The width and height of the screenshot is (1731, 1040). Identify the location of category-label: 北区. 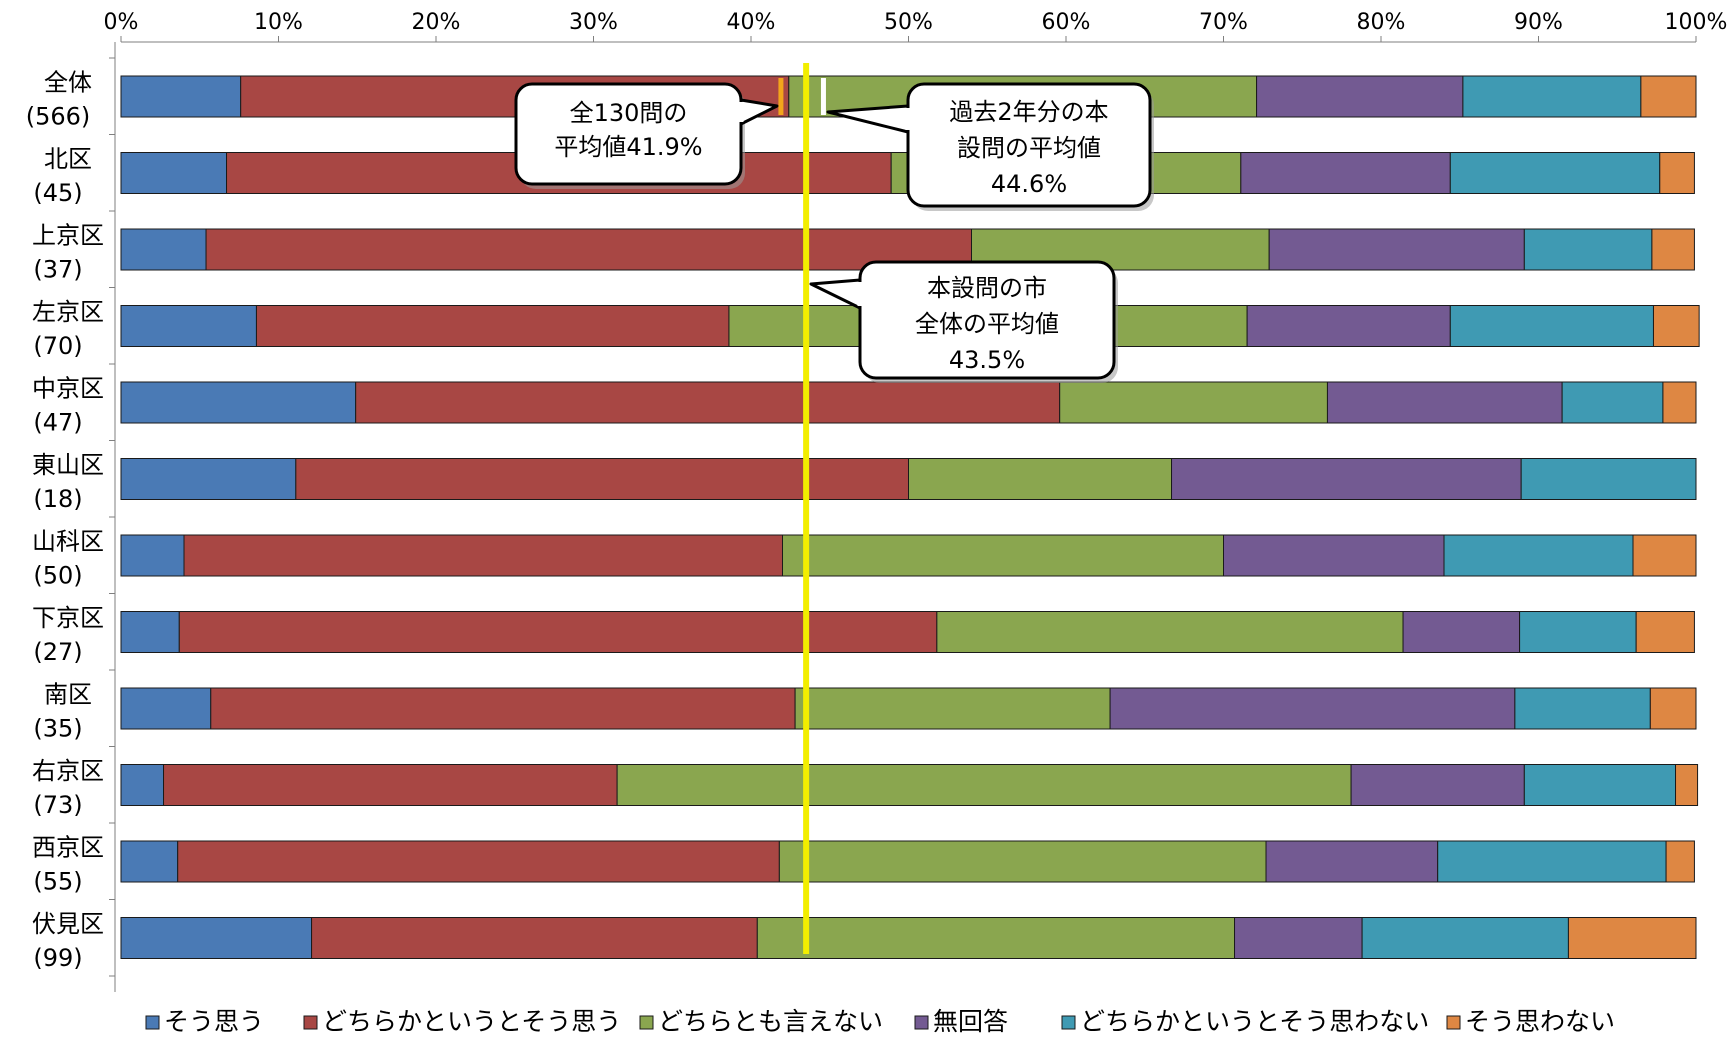
(68, 159).